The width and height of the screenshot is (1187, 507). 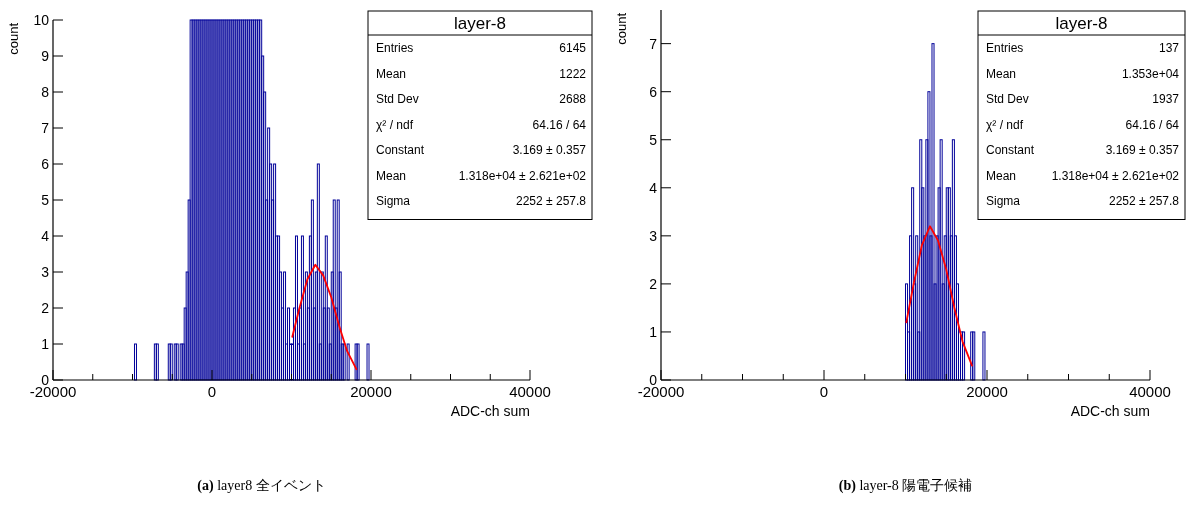 I want to click on text: 6145, so click(x=573, y=48).